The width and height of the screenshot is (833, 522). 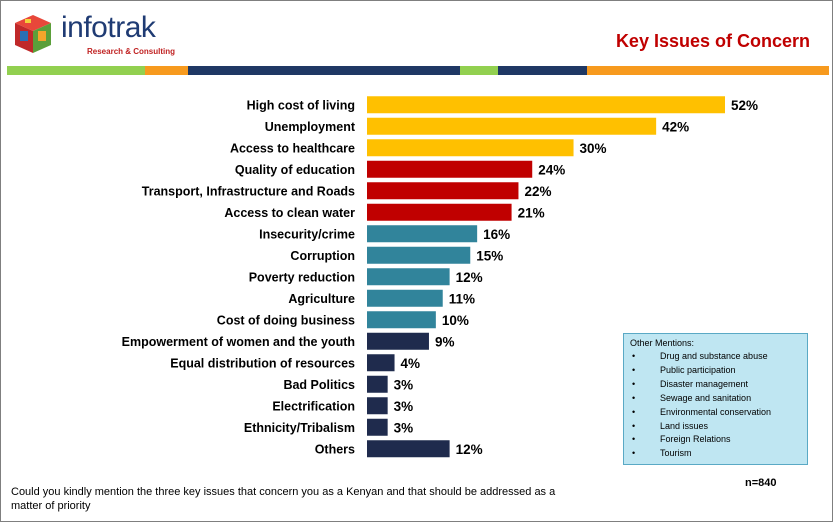 What do you see at coordinates (302, 277) in the screenshot?
I see `category-label: Poverty reduction` at bounding box center [302, 277].